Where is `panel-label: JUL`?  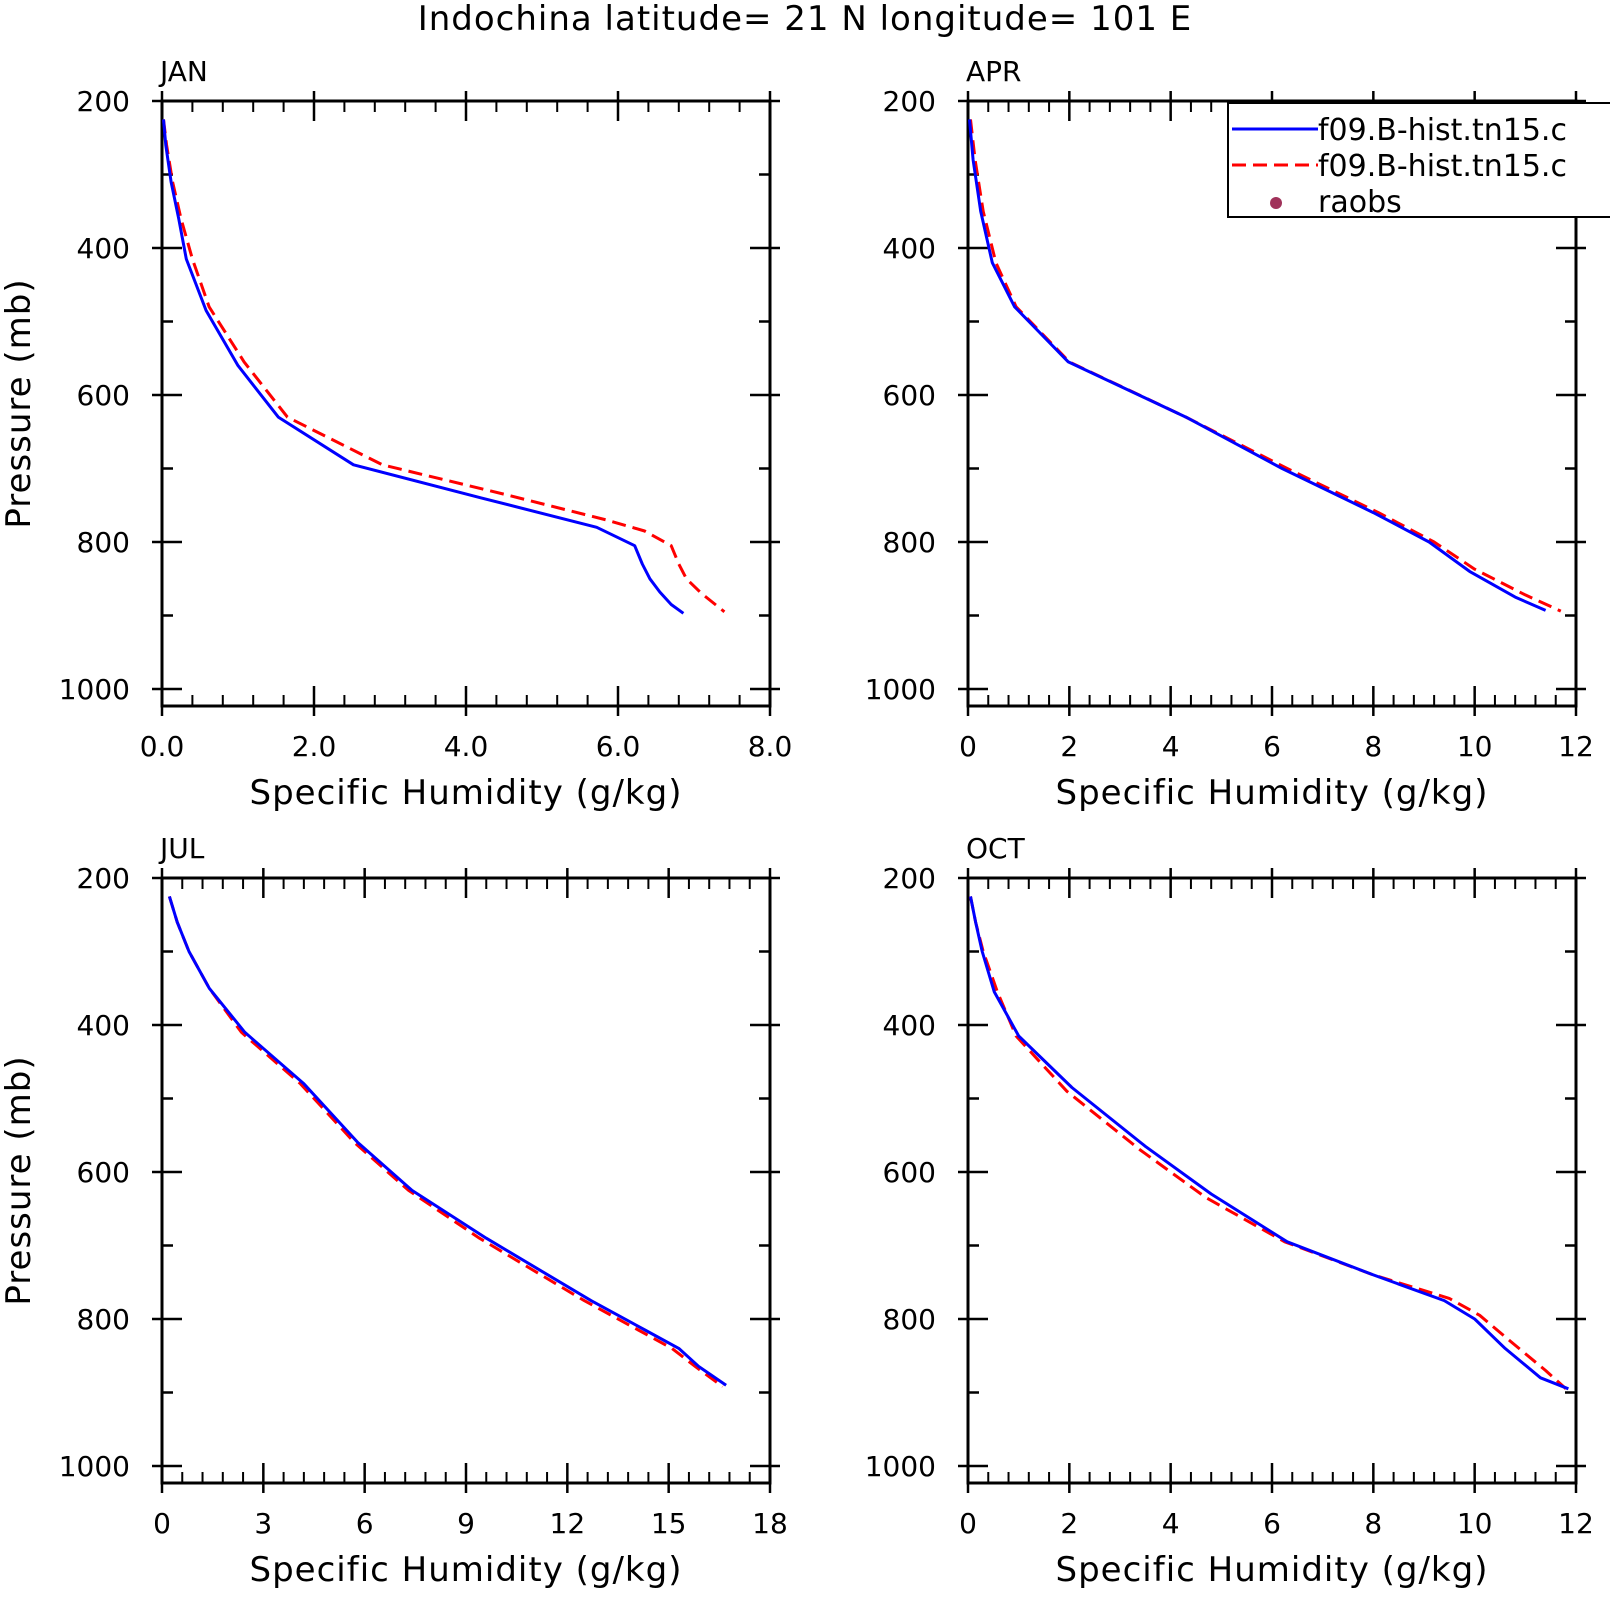 panel-label: JUL is located at coordinates (181, 848).